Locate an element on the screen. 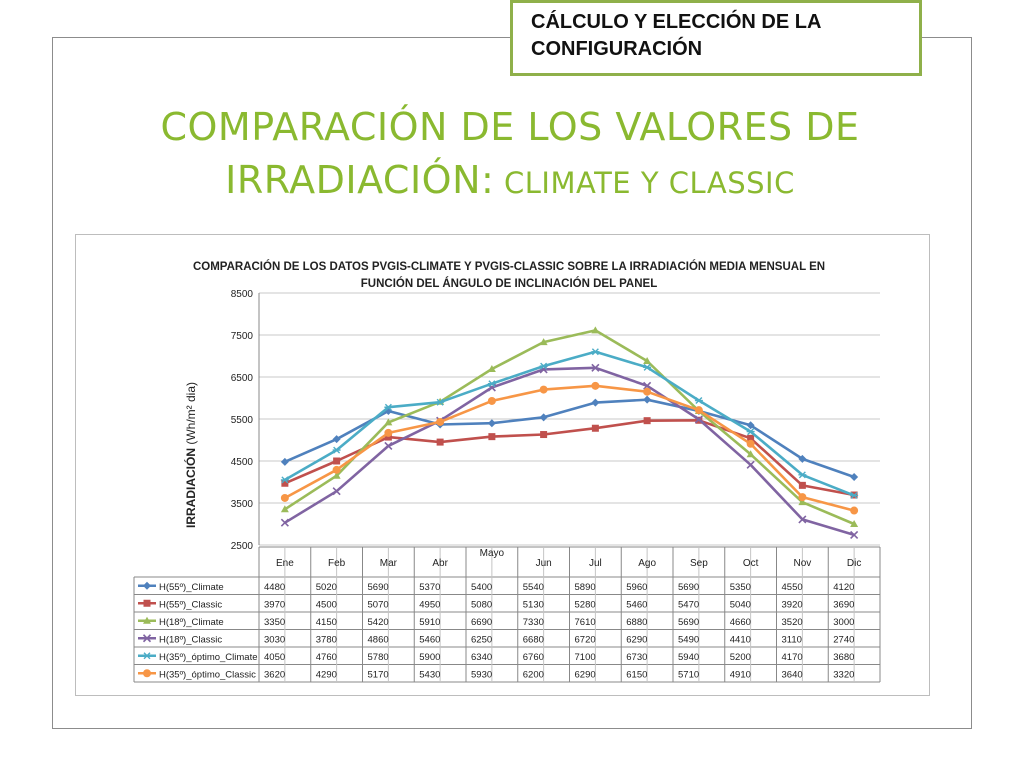 This screenshot has height=768, width=1024. table-cell: 4480 is located at coordinates (274, 587).